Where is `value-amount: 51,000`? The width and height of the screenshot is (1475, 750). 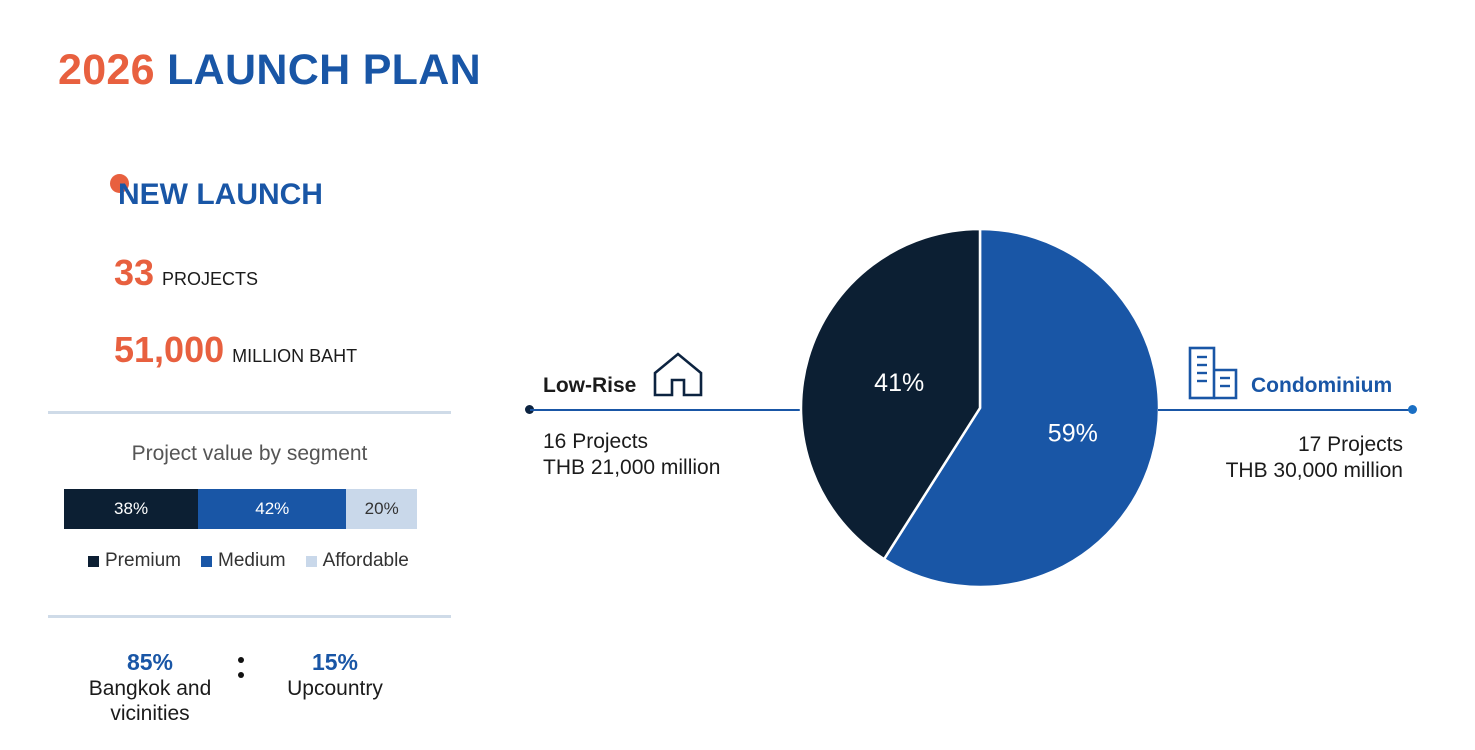
value-amount: 51,000 is located at coordinates (169, 349).